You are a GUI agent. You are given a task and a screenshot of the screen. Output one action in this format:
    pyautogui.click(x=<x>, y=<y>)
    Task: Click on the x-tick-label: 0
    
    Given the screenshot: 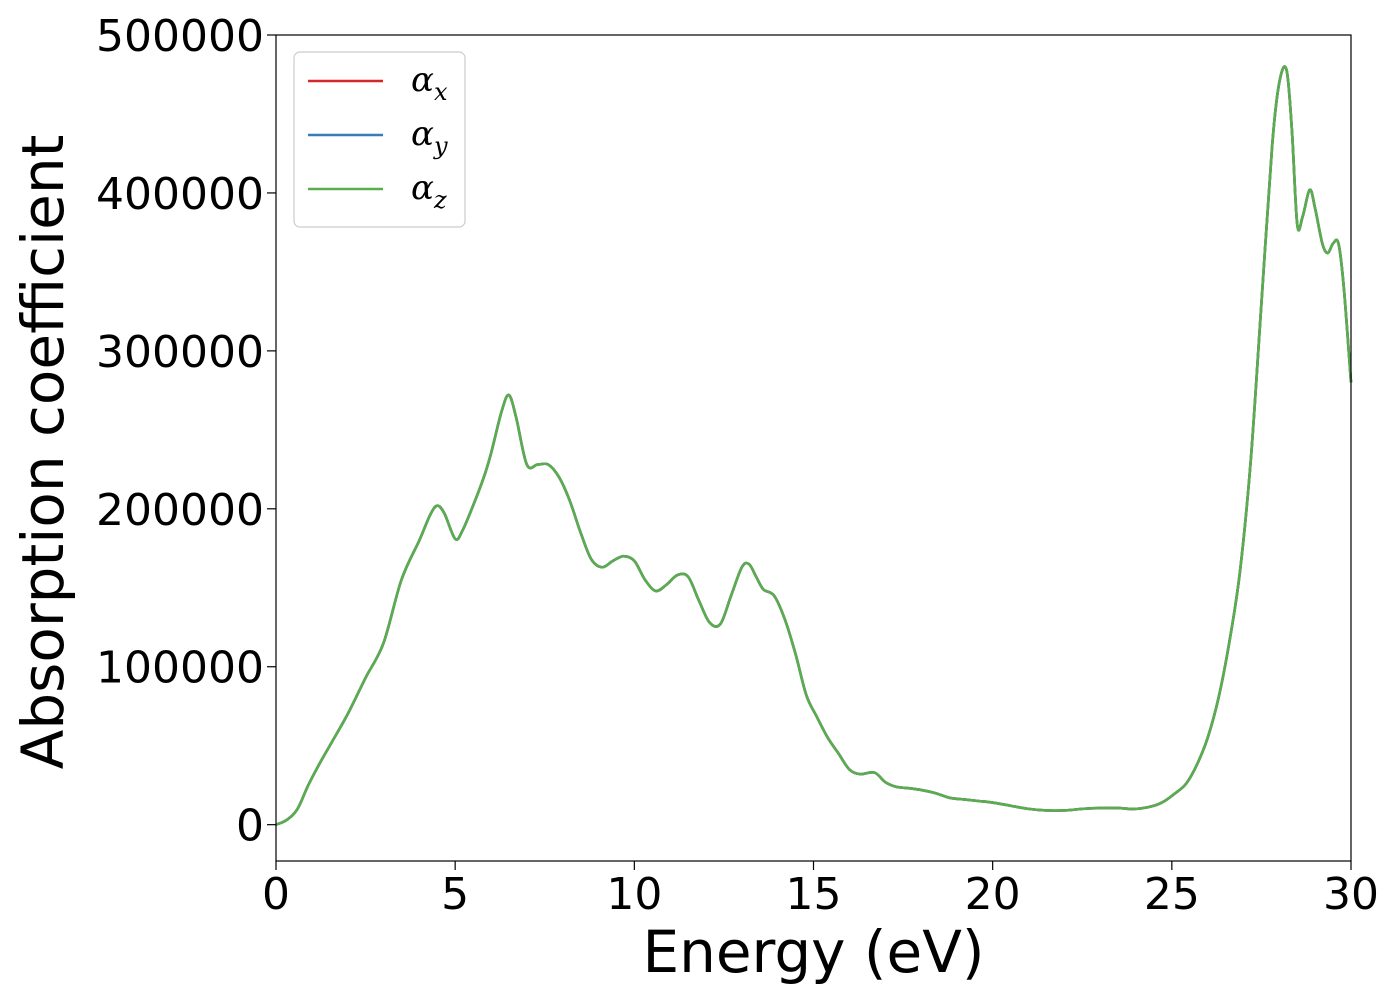 What is the action you would take?
    pyautogui.click(x=276, y=894)
    